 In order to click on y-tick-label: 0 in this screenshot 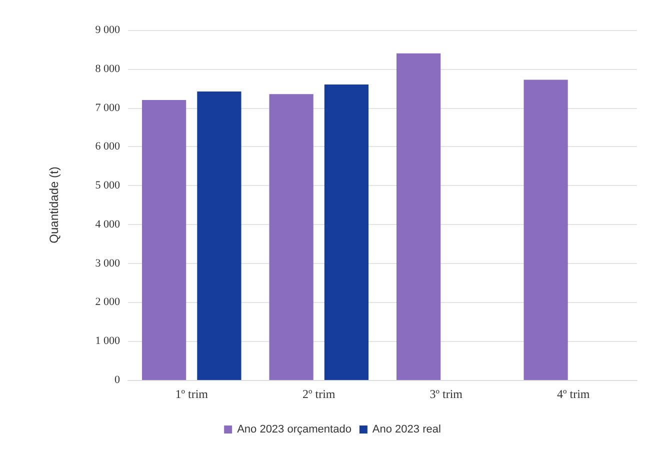, I will do `click(117, 380)`.